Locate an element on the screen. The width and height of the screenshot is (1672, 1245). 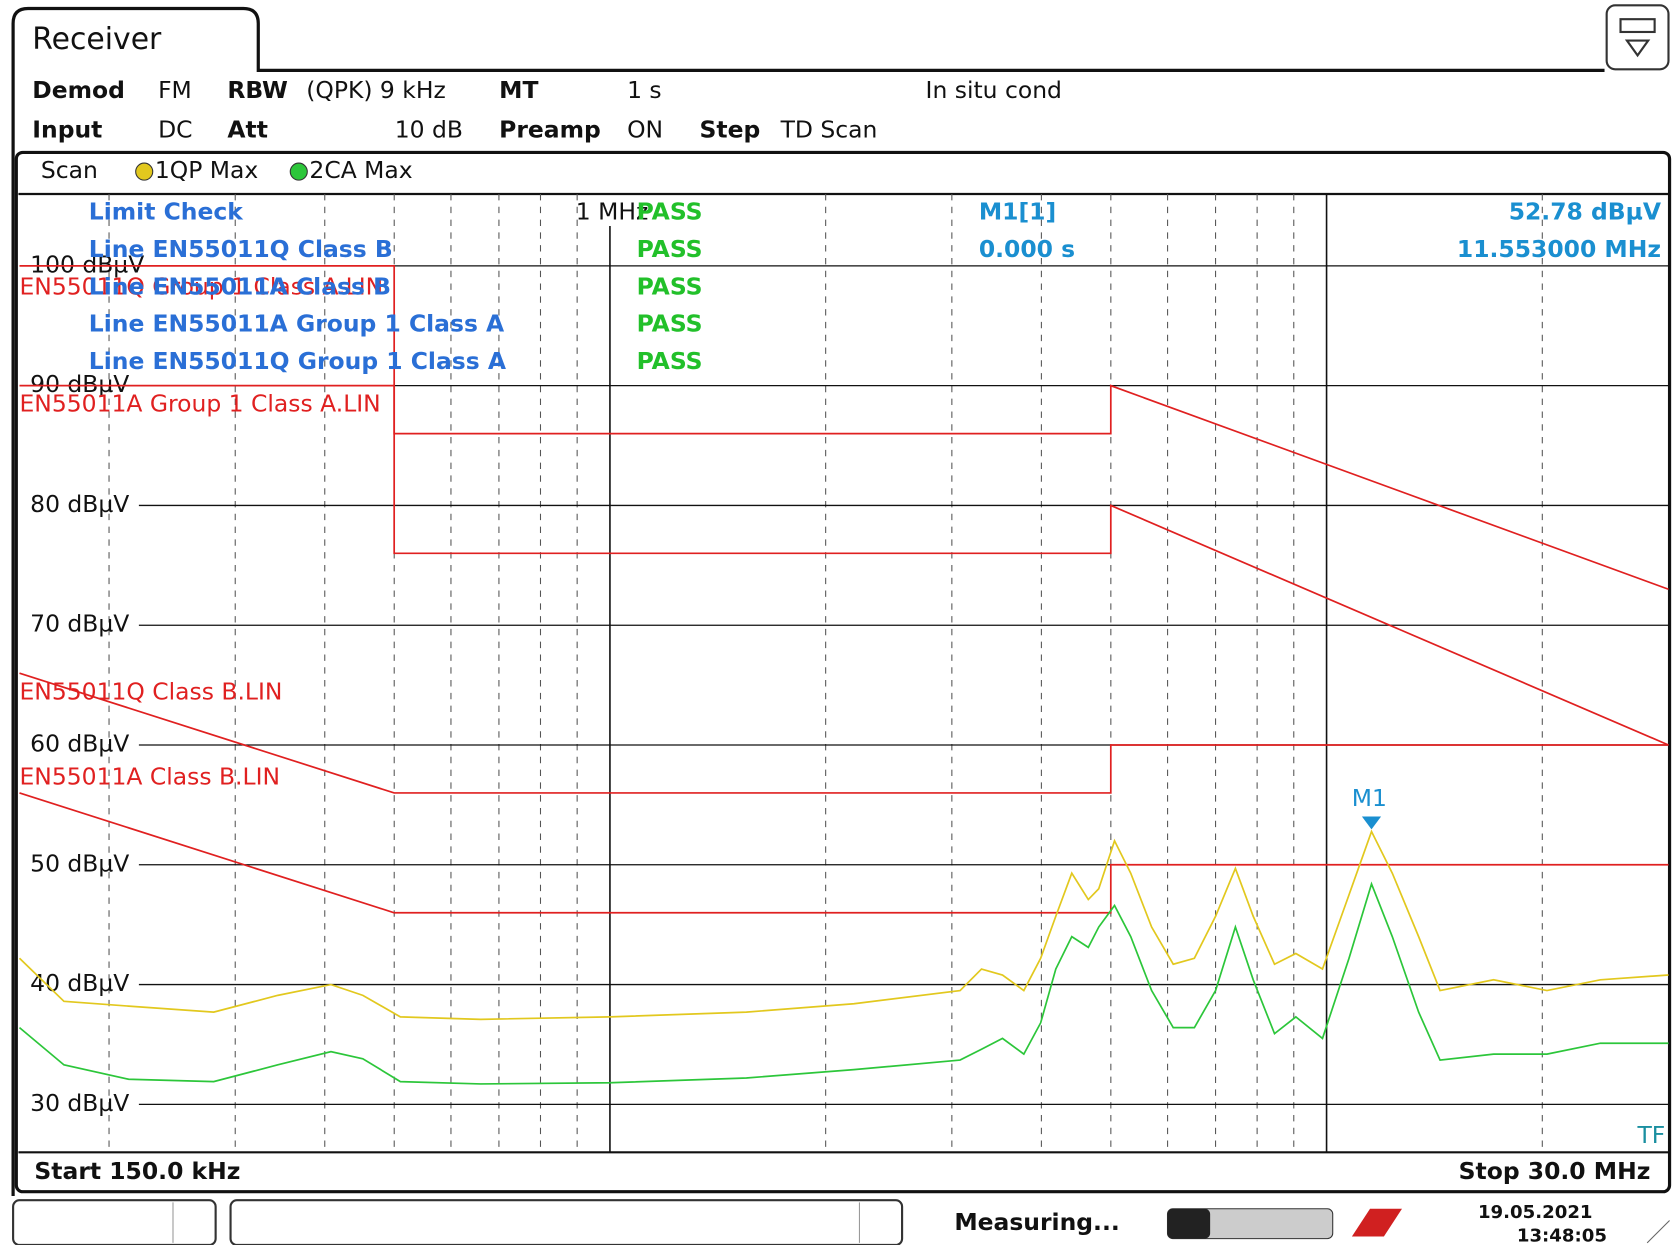
x-tick-label: 1 MHz is located at coordinates (612, 212).